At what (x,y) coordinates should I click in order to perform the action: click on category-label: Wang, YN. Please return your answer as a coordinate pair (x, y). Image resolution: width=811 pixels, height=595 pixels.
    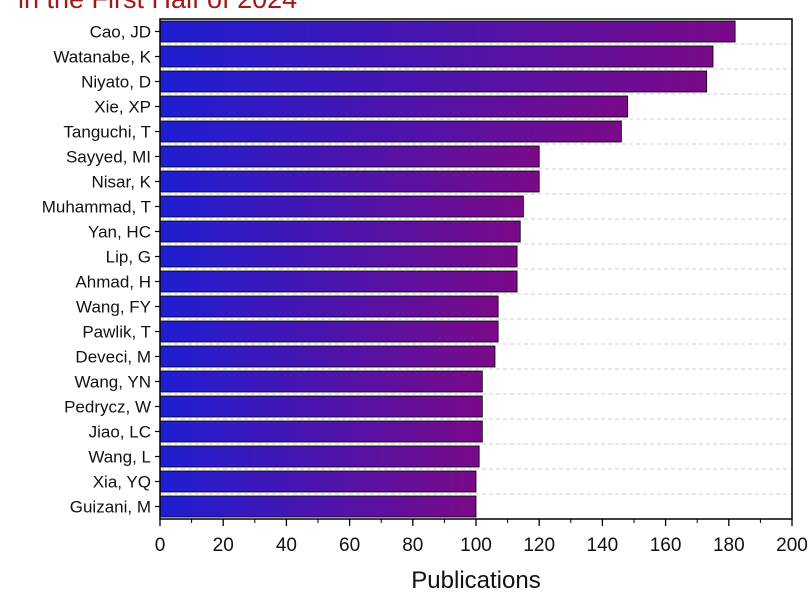
    Looking at the image, I should click on (112, 382).